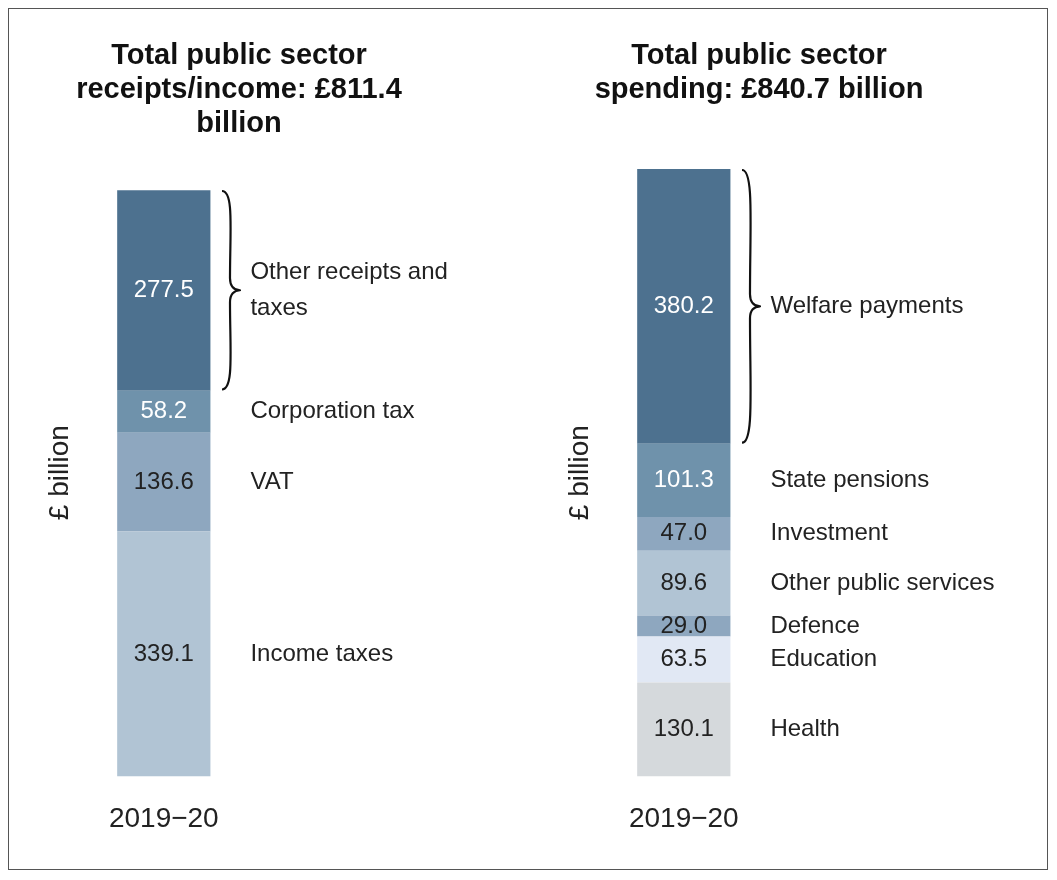 Image resolution: width=1057 pixels, height=880 pixels. I want to click on data-label: 101.3, so click(683, 478).